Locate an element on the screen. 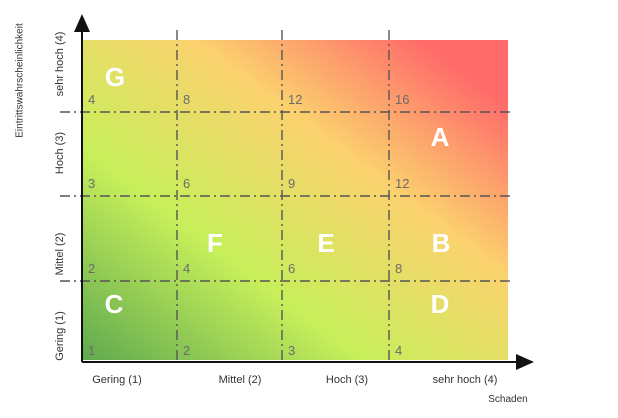 This screenshot has width=618, height=418. x-tick-sehr-hoch: sehr hoch (4) is located at coordinates (465, 380).